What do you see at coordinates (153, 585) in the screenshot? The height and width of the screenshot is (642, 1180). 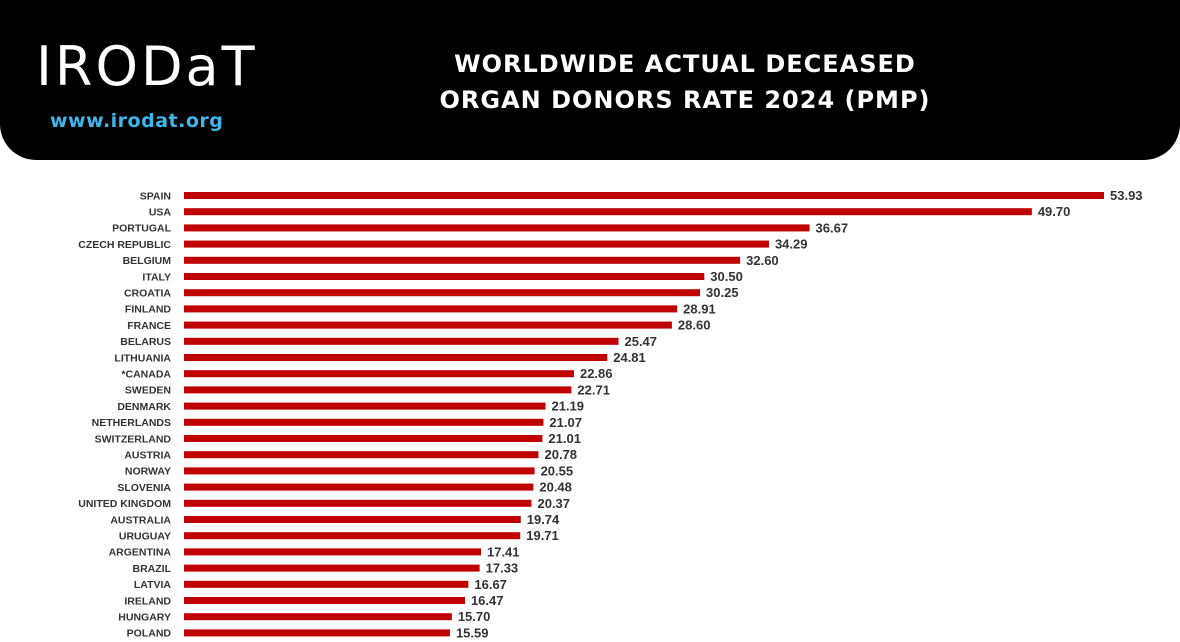 I see `category-label: LATVIA` at bounding box center [153, 585].